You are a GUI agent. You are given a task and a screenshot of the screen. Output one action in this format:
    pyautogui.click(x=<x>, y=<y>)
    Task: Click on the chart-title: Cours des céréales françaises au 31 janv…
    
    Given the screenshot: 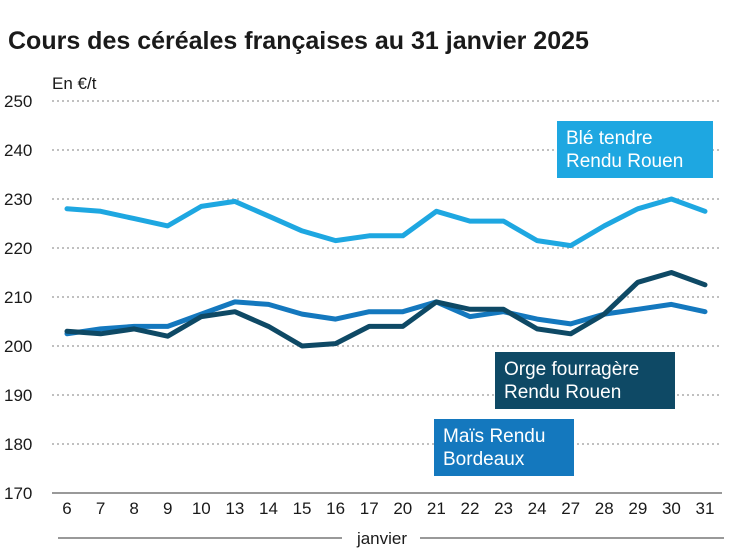 What is the action you would take?
    pyautogui.click(x=298, y=41)
    